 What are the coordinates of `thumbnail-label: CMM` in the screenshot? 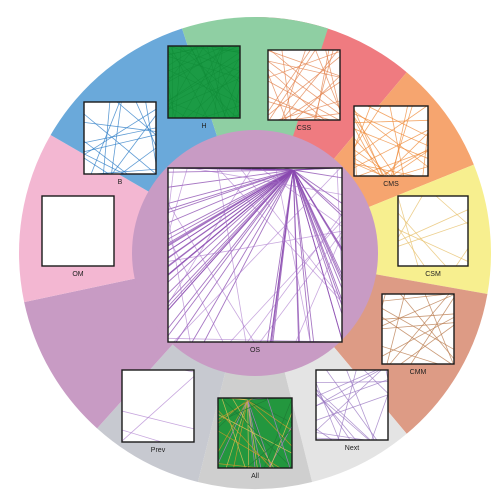 It's located at (418, 372).